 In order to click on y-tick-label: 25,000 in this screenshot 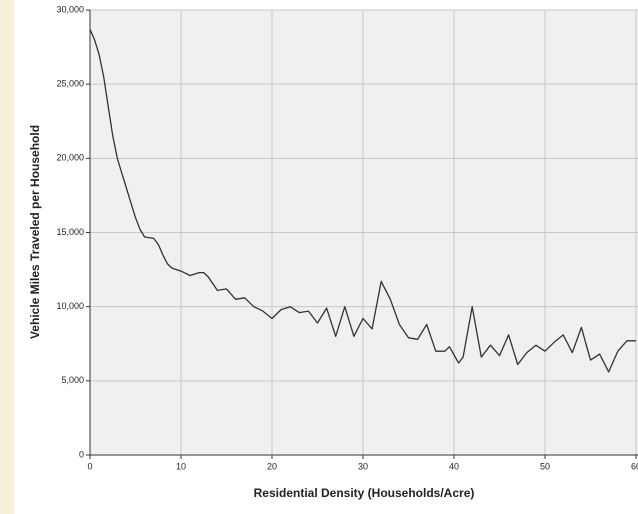, I will do `click(70, 84)`.